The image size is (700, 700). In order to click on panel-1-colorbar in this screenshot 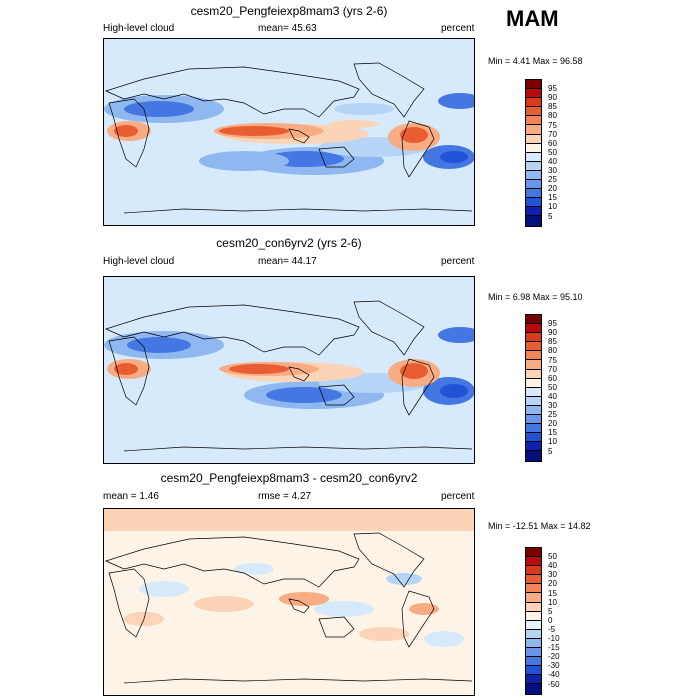, I will do `click(533, 153)`.